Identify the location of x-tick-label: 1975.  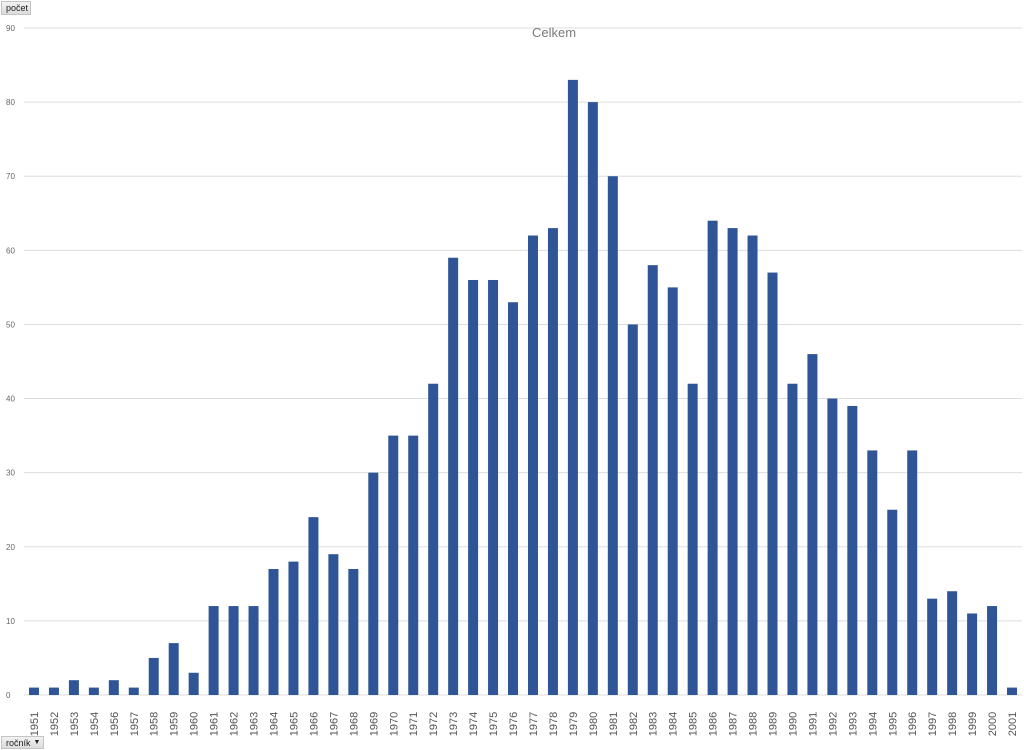
(494, 724).